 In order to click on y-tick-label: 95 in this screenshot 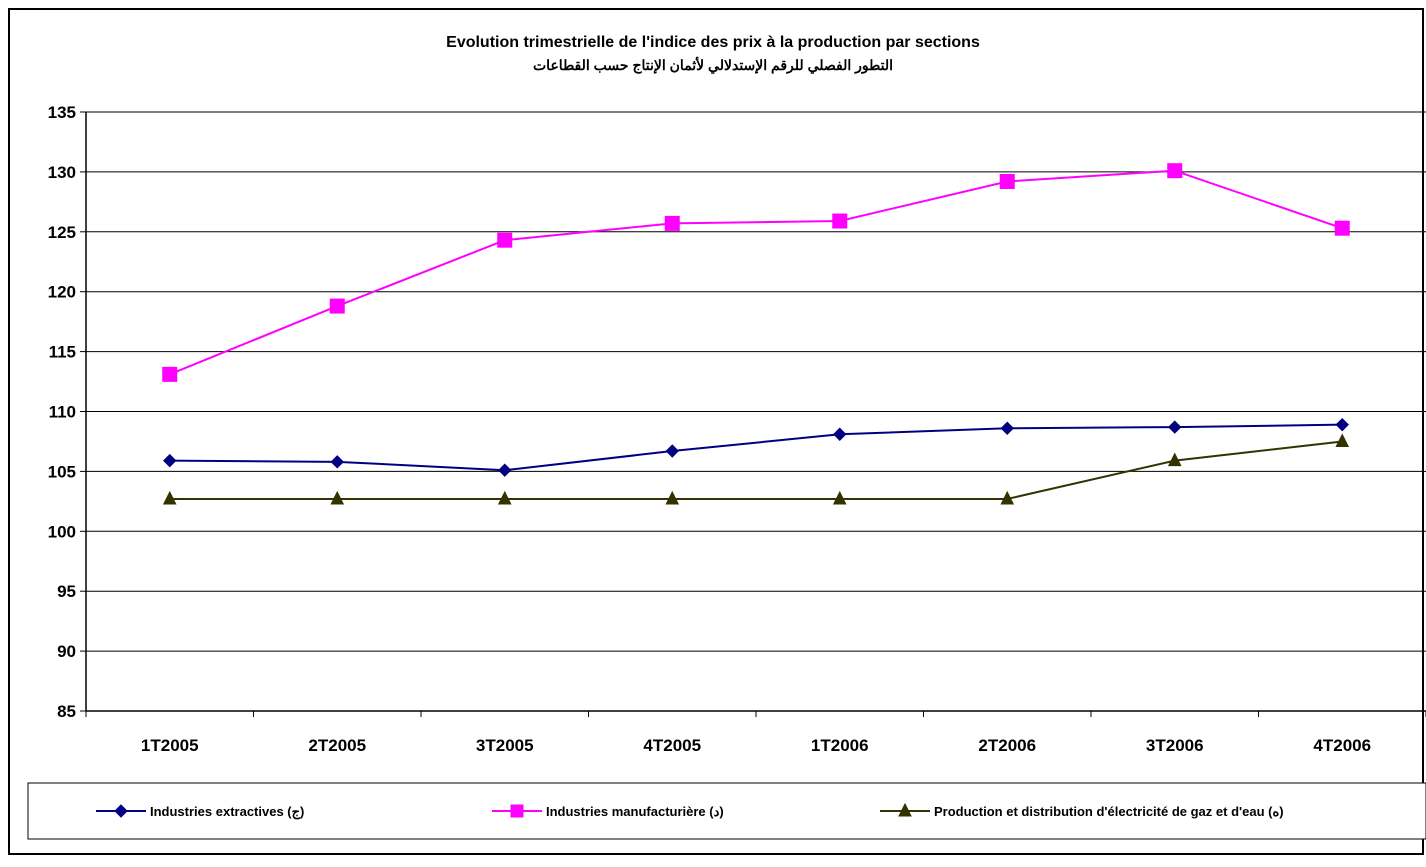, I will do `click(66, 591)`.